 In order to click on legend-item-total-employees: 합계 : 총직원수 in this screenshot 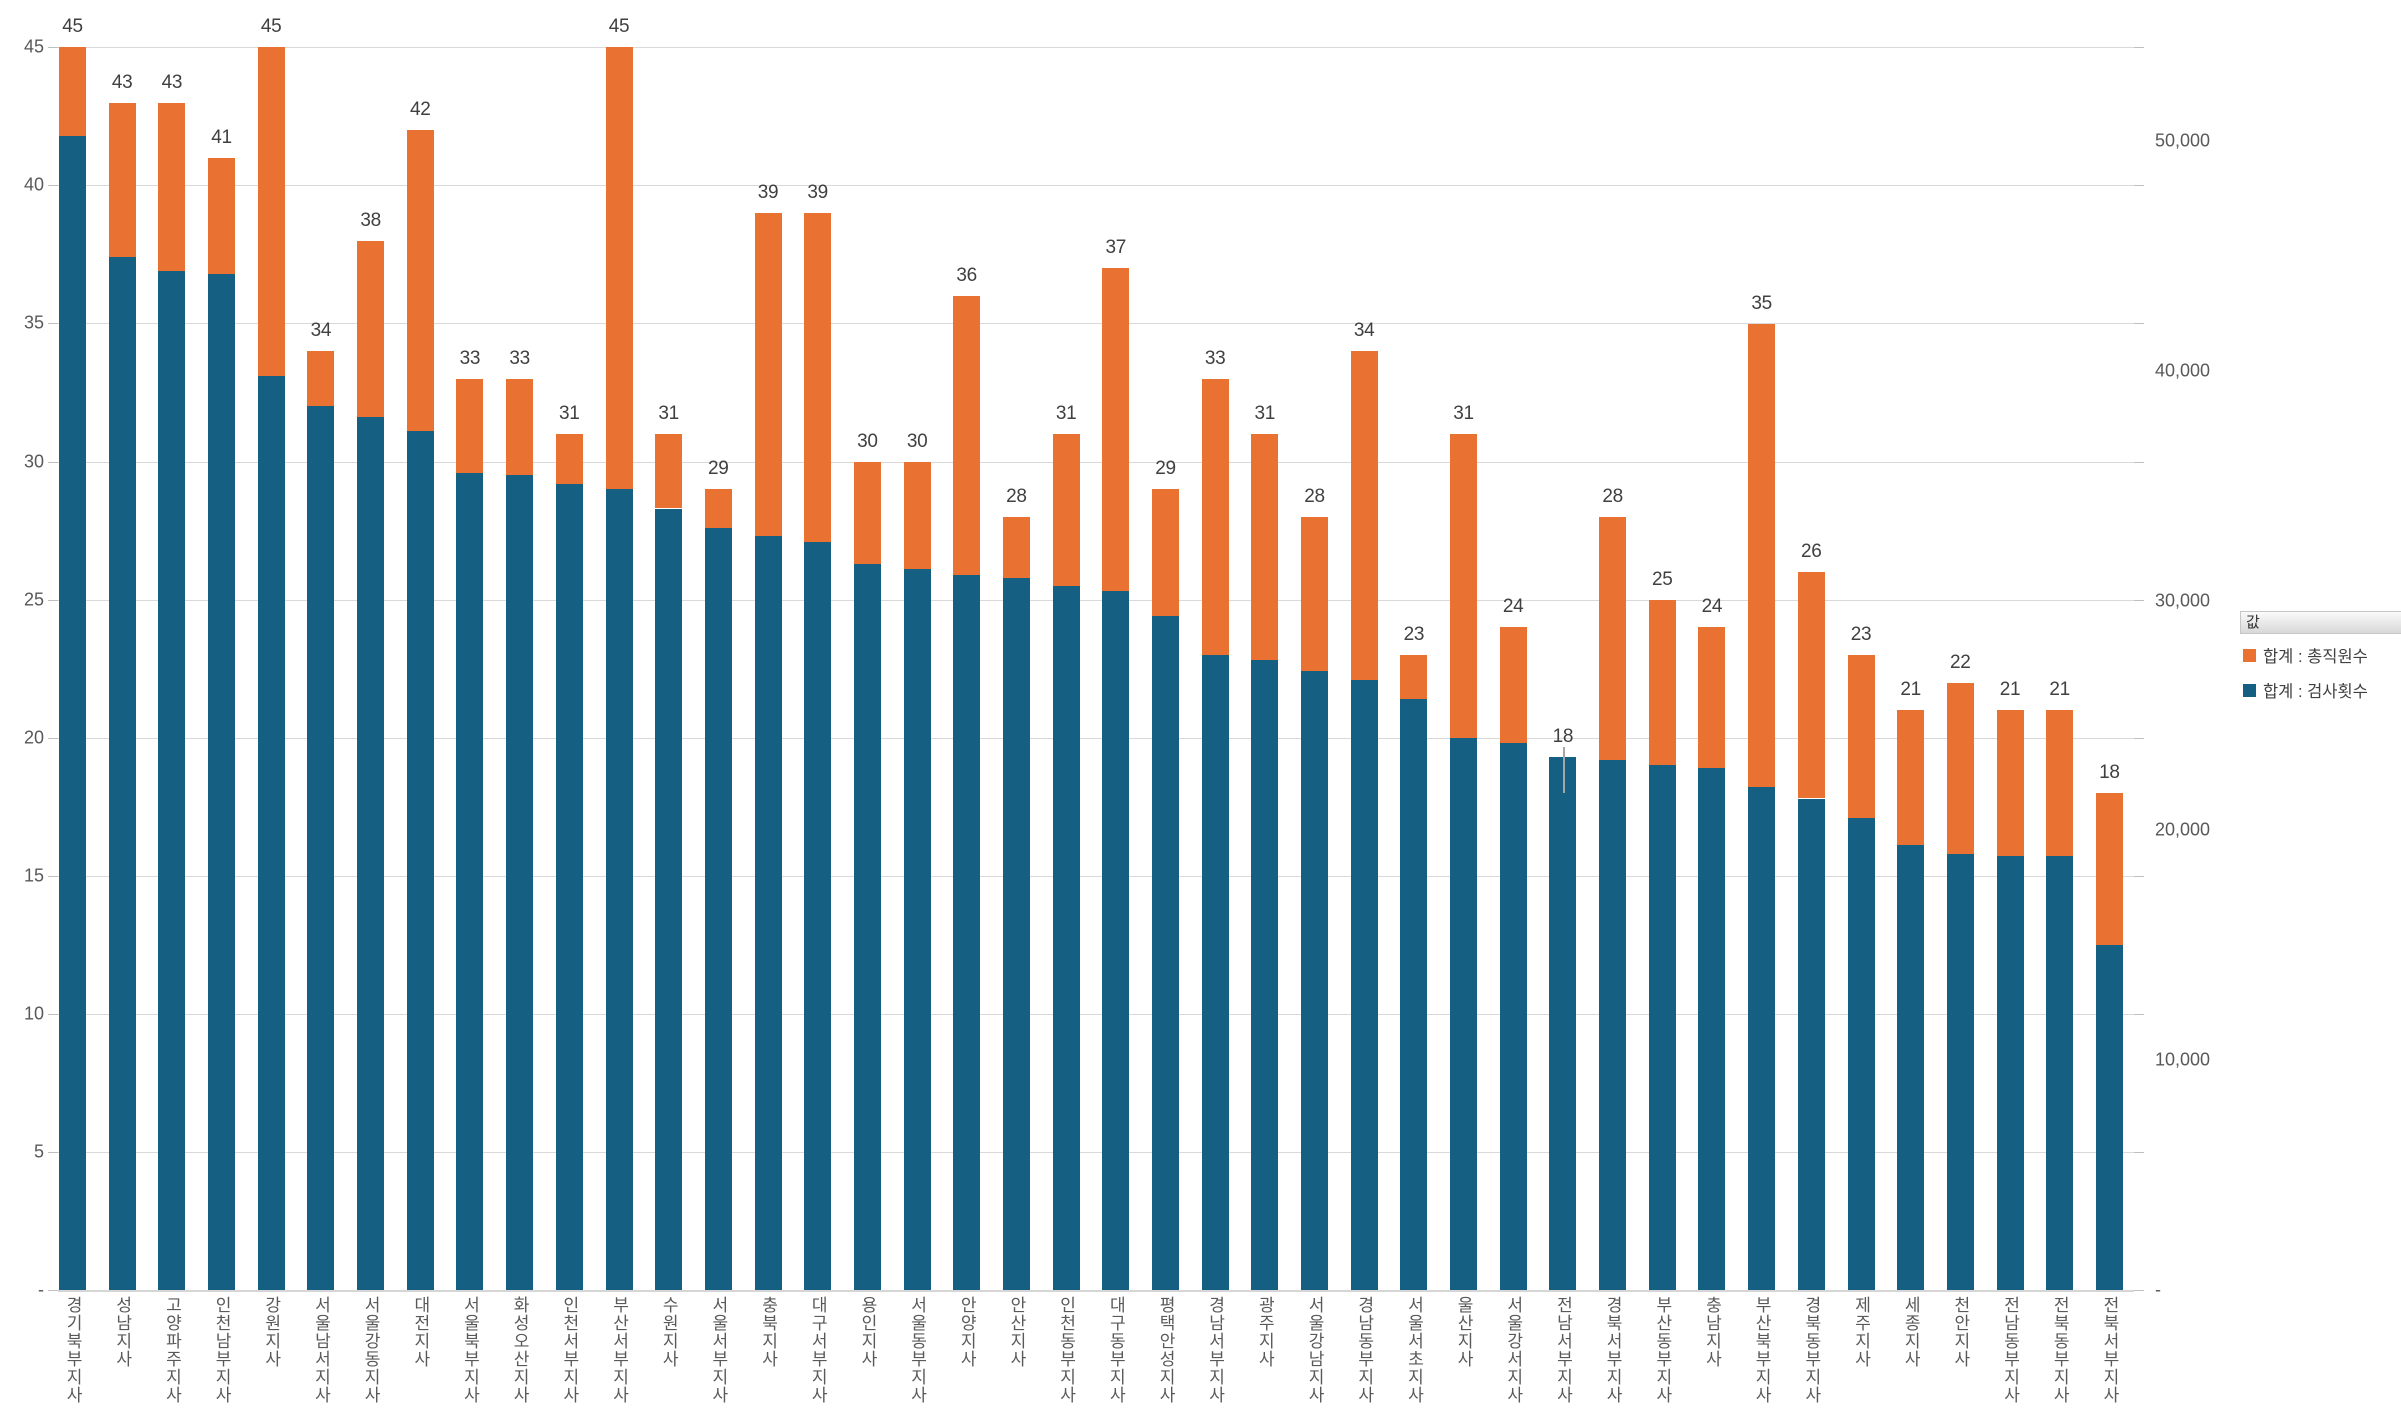, I will do `click(2305, 656)`.